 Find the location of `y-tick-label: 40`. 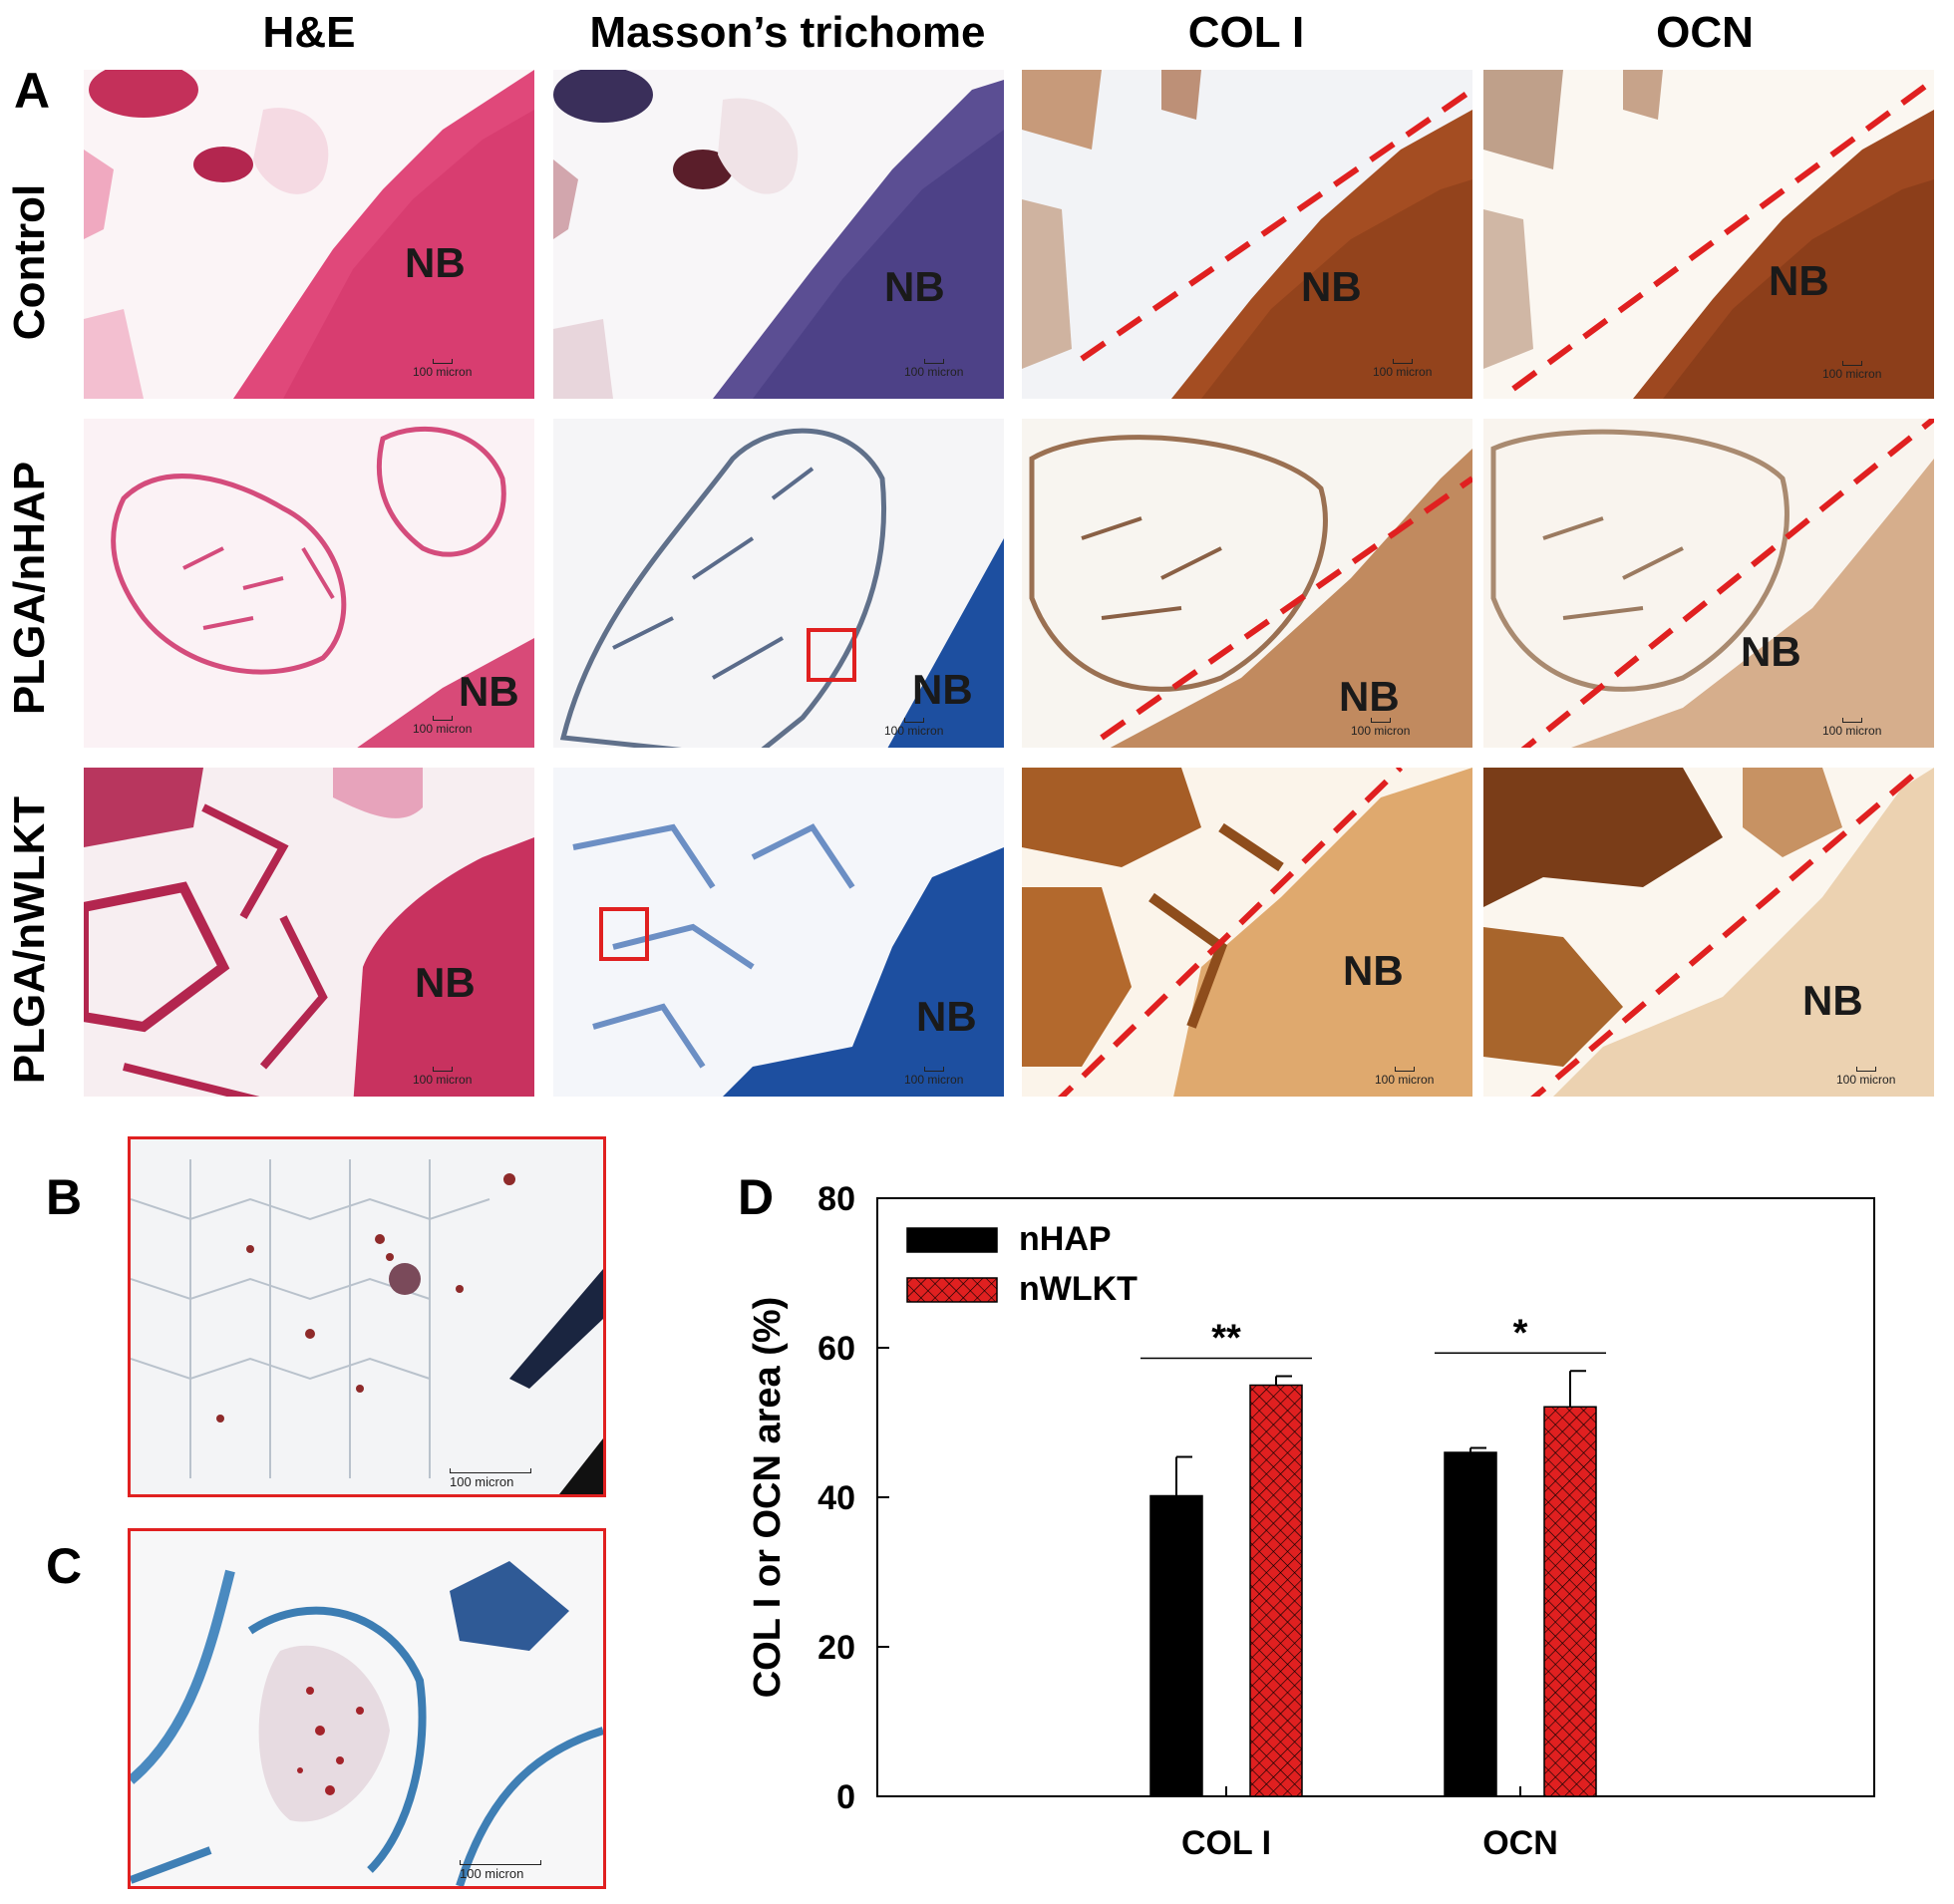

y-tick-label: 40 is located at coordinates (836, 1498).